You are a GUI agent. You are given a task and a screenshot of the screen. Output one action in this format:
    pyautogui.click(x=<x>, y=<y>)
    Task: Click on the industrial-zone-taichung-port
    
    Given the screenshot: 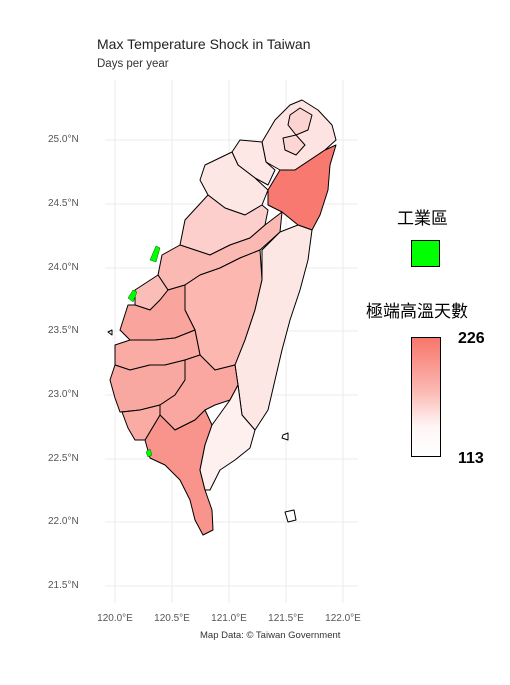 What is the action you would take?
    pyautogui.click(x=155, y=254)
    